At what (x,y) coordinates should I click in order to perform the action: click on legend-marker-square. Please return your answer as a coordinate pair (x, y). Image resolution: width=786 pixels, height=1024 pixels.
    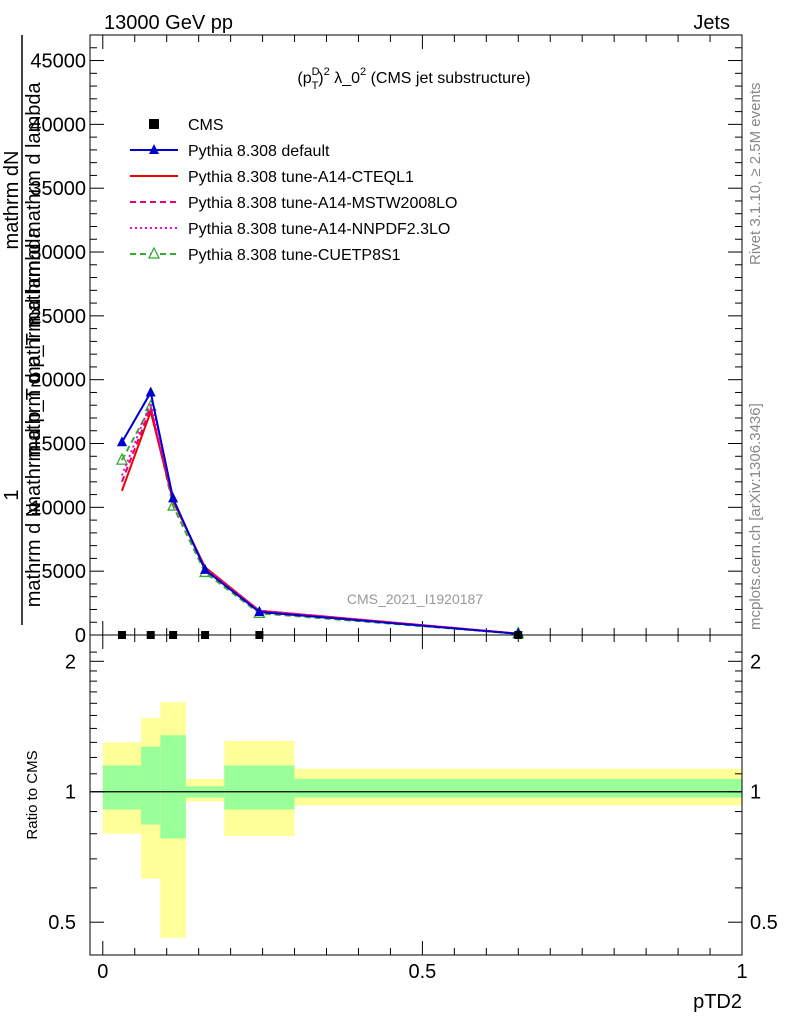
    Looking at the image, I should click on (154, 124).